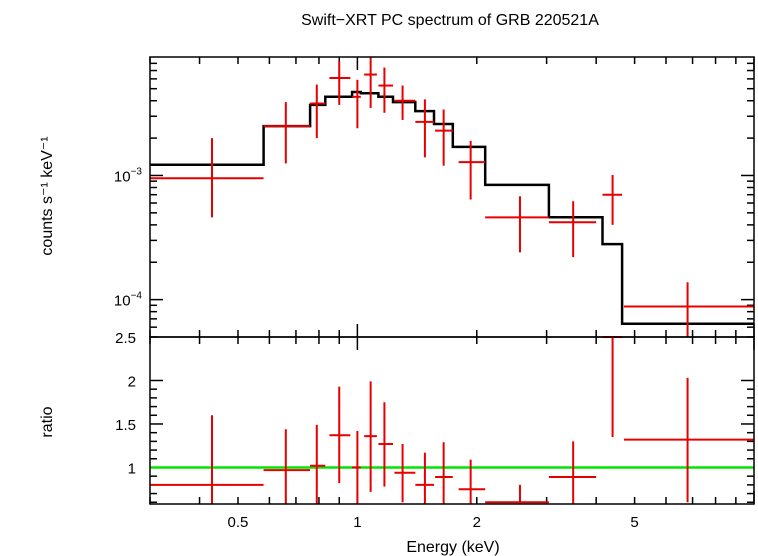  Describe the element at coordinates (137, 171) in the screenshot. I see `top-y-tick-label-exponent: −3` at that location.